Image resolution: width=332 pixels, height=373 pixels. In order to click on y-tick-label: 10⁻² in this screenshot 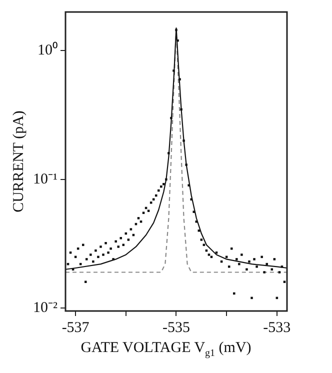, I will do `click(45, 308)`.